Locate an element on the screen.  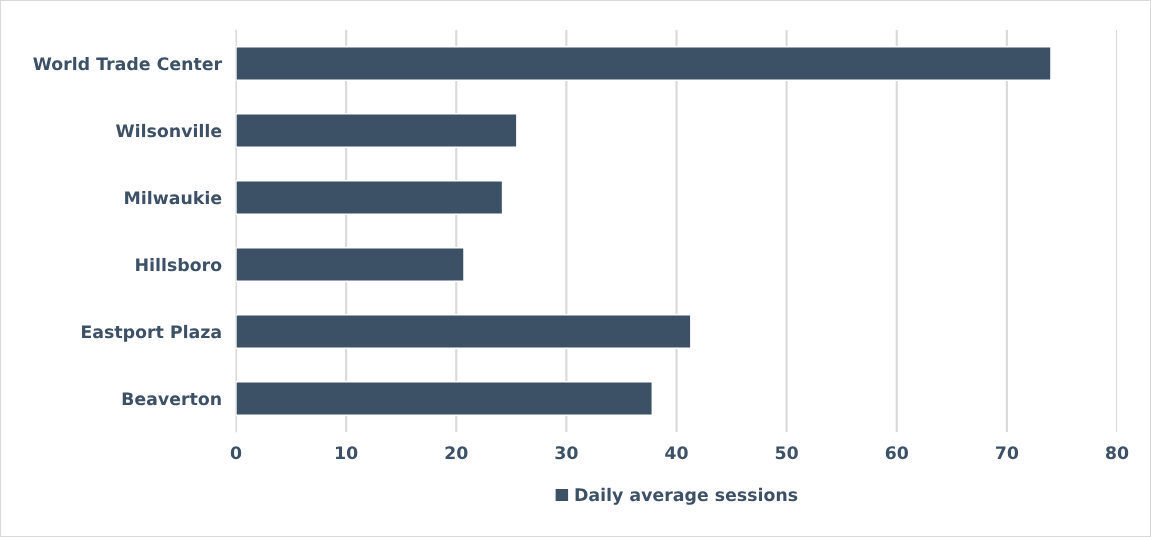
y-tick-label: Eastport Plaza is located at coordinates (151, 333).